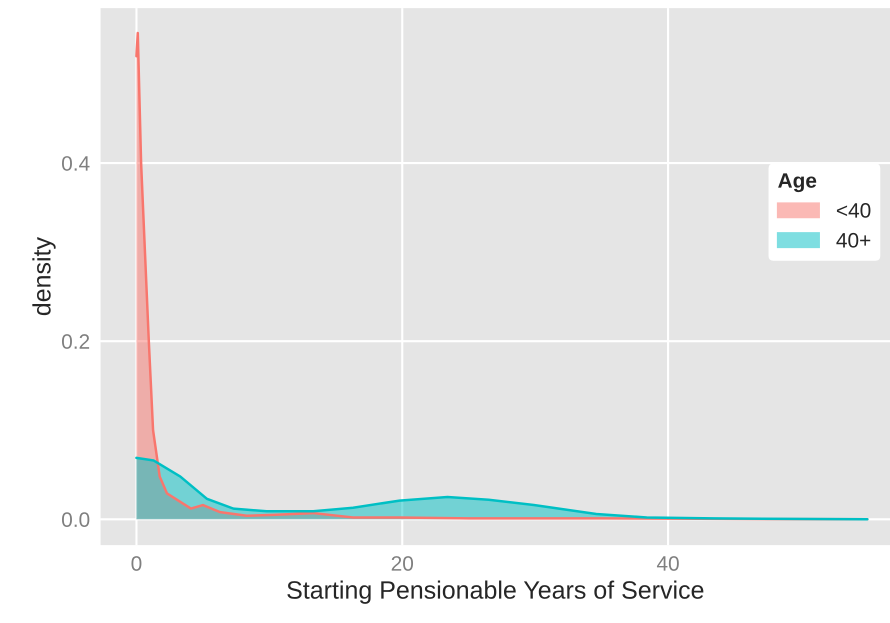 This screenshot has height=623, width=890. What do you see at coordinates (44, 276) in the screenshot?
I see `y-axis-title: density` at bounding box center [44, 276].